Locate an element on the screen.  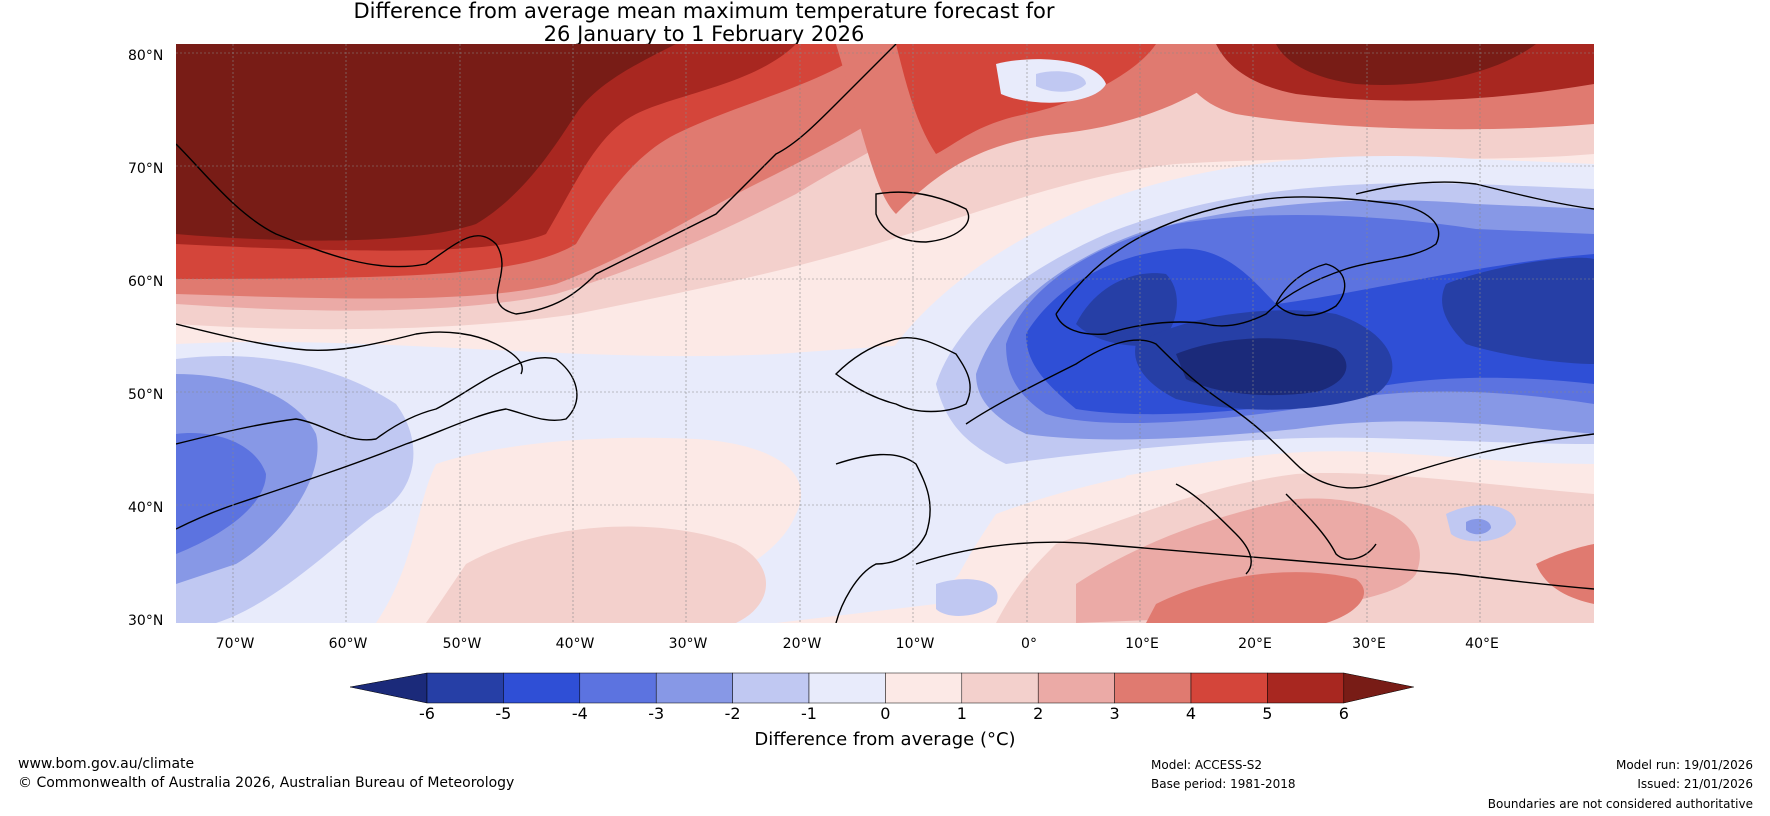
coast-na is located at coordinates (377, 443).